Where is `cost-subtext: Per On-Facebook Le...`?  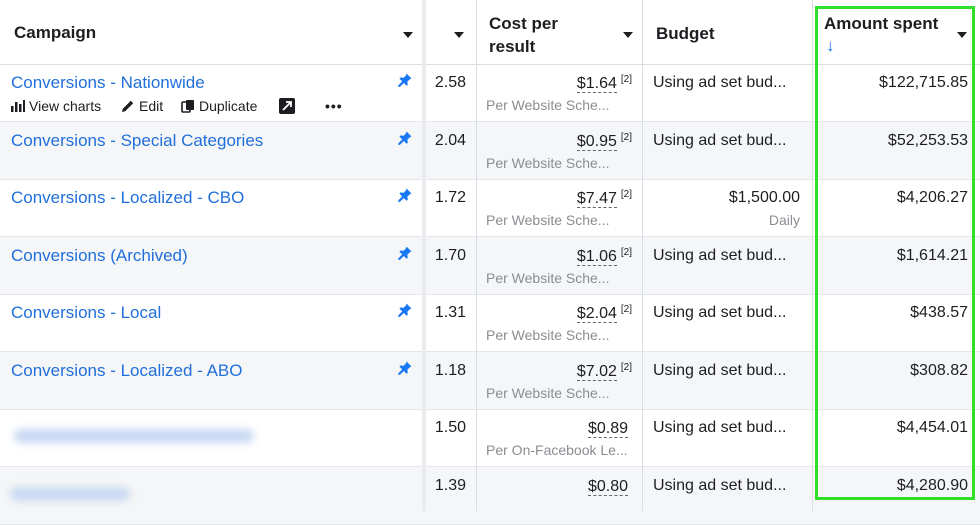
cost-subtext: Per On-Facebook Le... is located at coordinates (557, 450).